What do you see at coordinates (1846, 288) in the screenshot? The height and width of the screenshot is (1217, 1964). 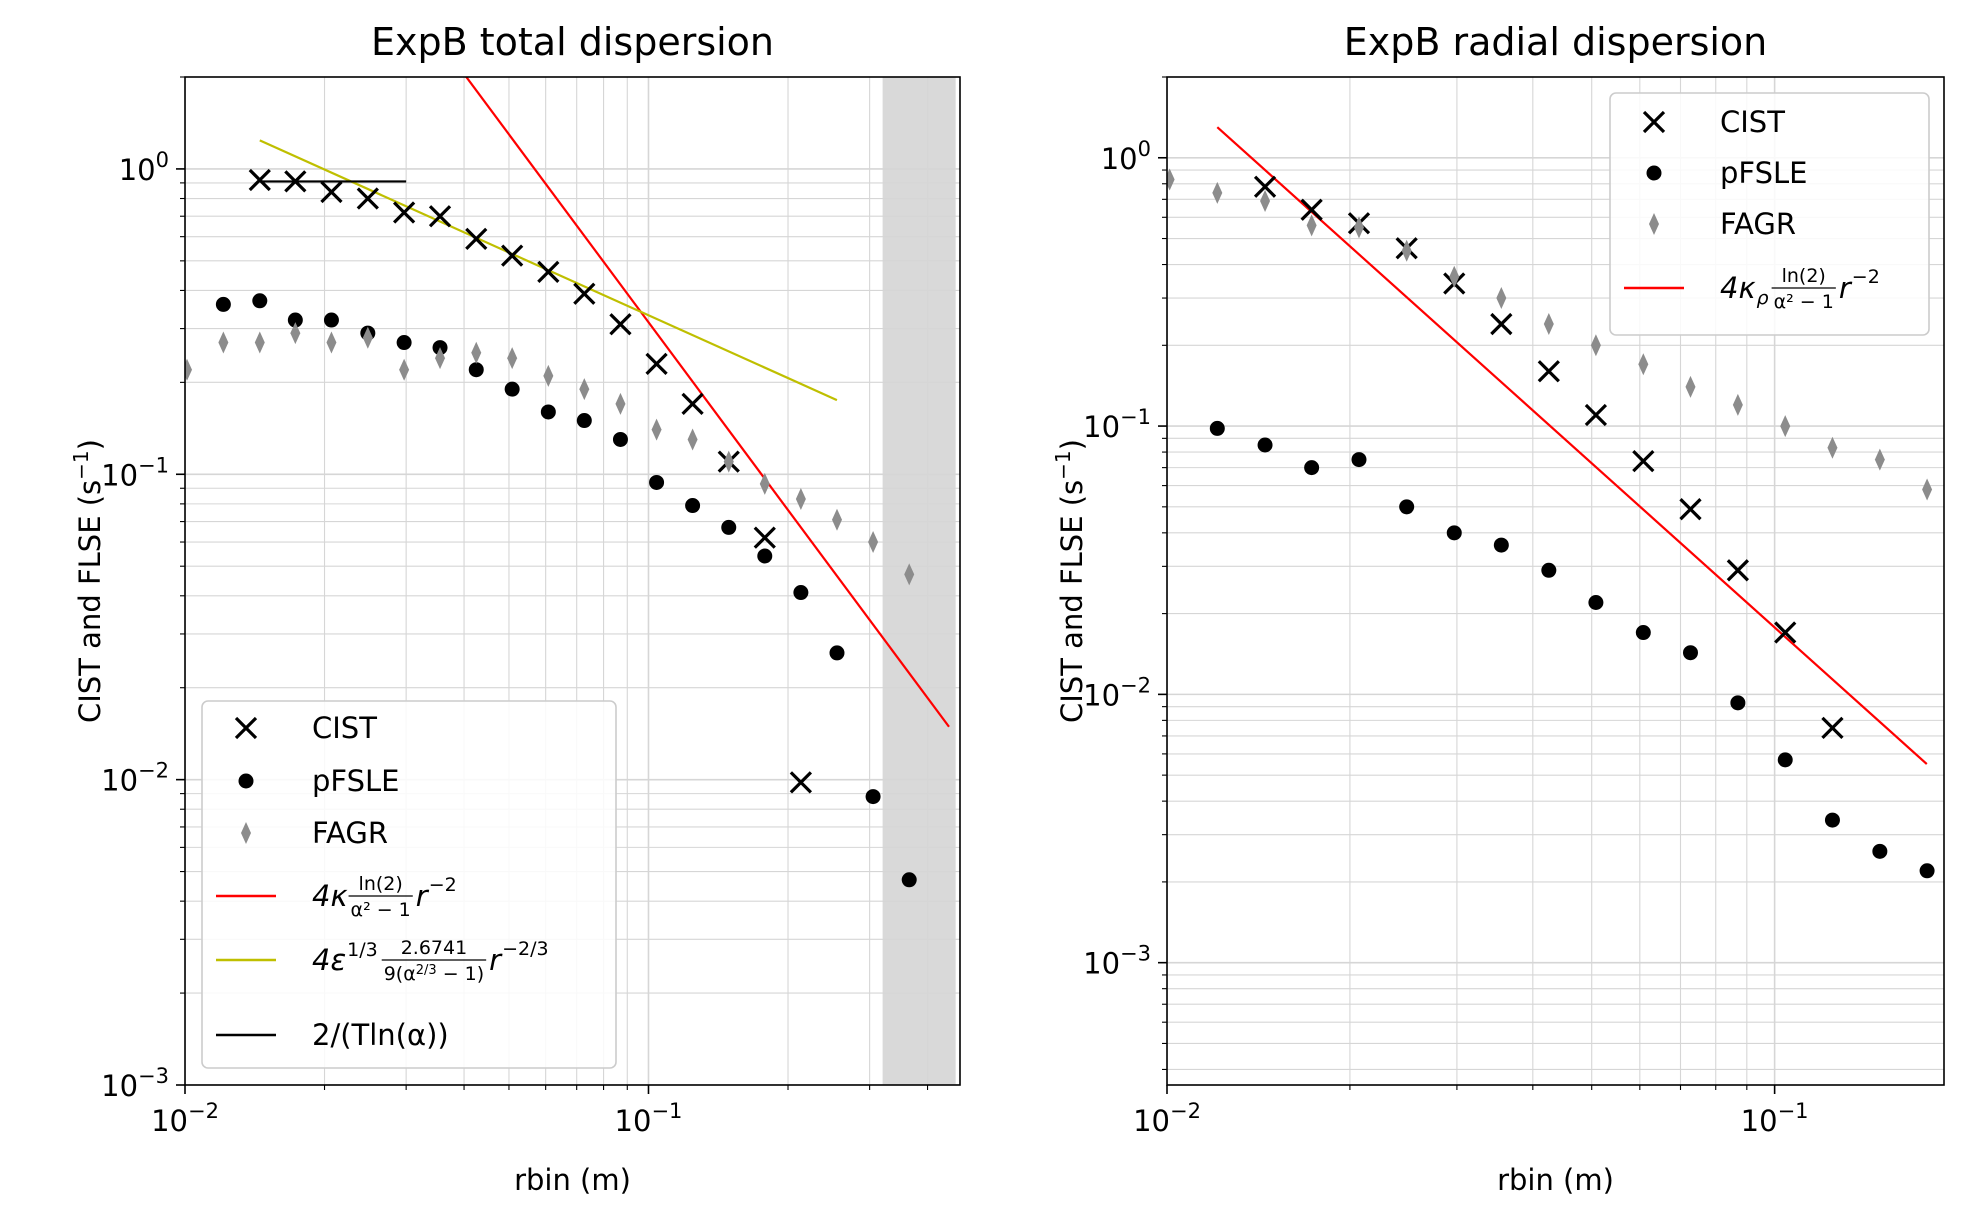 I see `chart1-legend-math: r` at bounding box center [1846, 288].